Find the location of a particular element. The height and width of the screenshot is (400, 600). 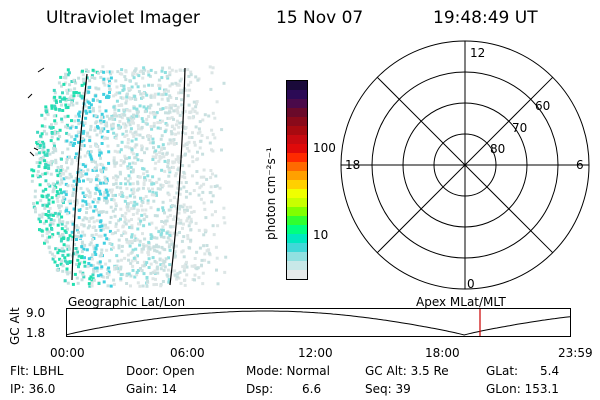

instrument-title: Ultraviolet Imager is located at coordinates (123, 18).